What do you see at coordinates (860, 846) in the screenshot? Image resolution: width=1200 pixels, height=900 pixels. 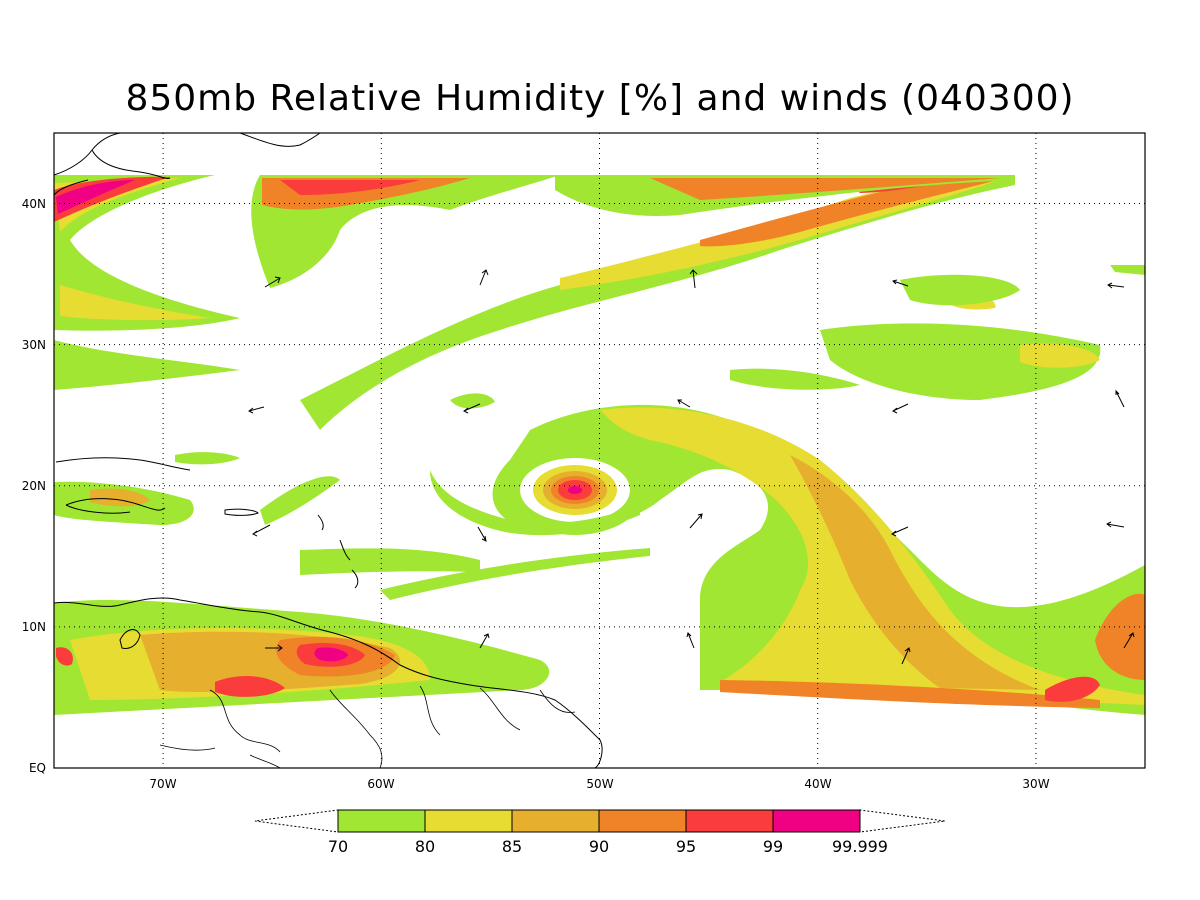 I see `colorbar-level-label: 99.999` at bounding box center [860, 846].